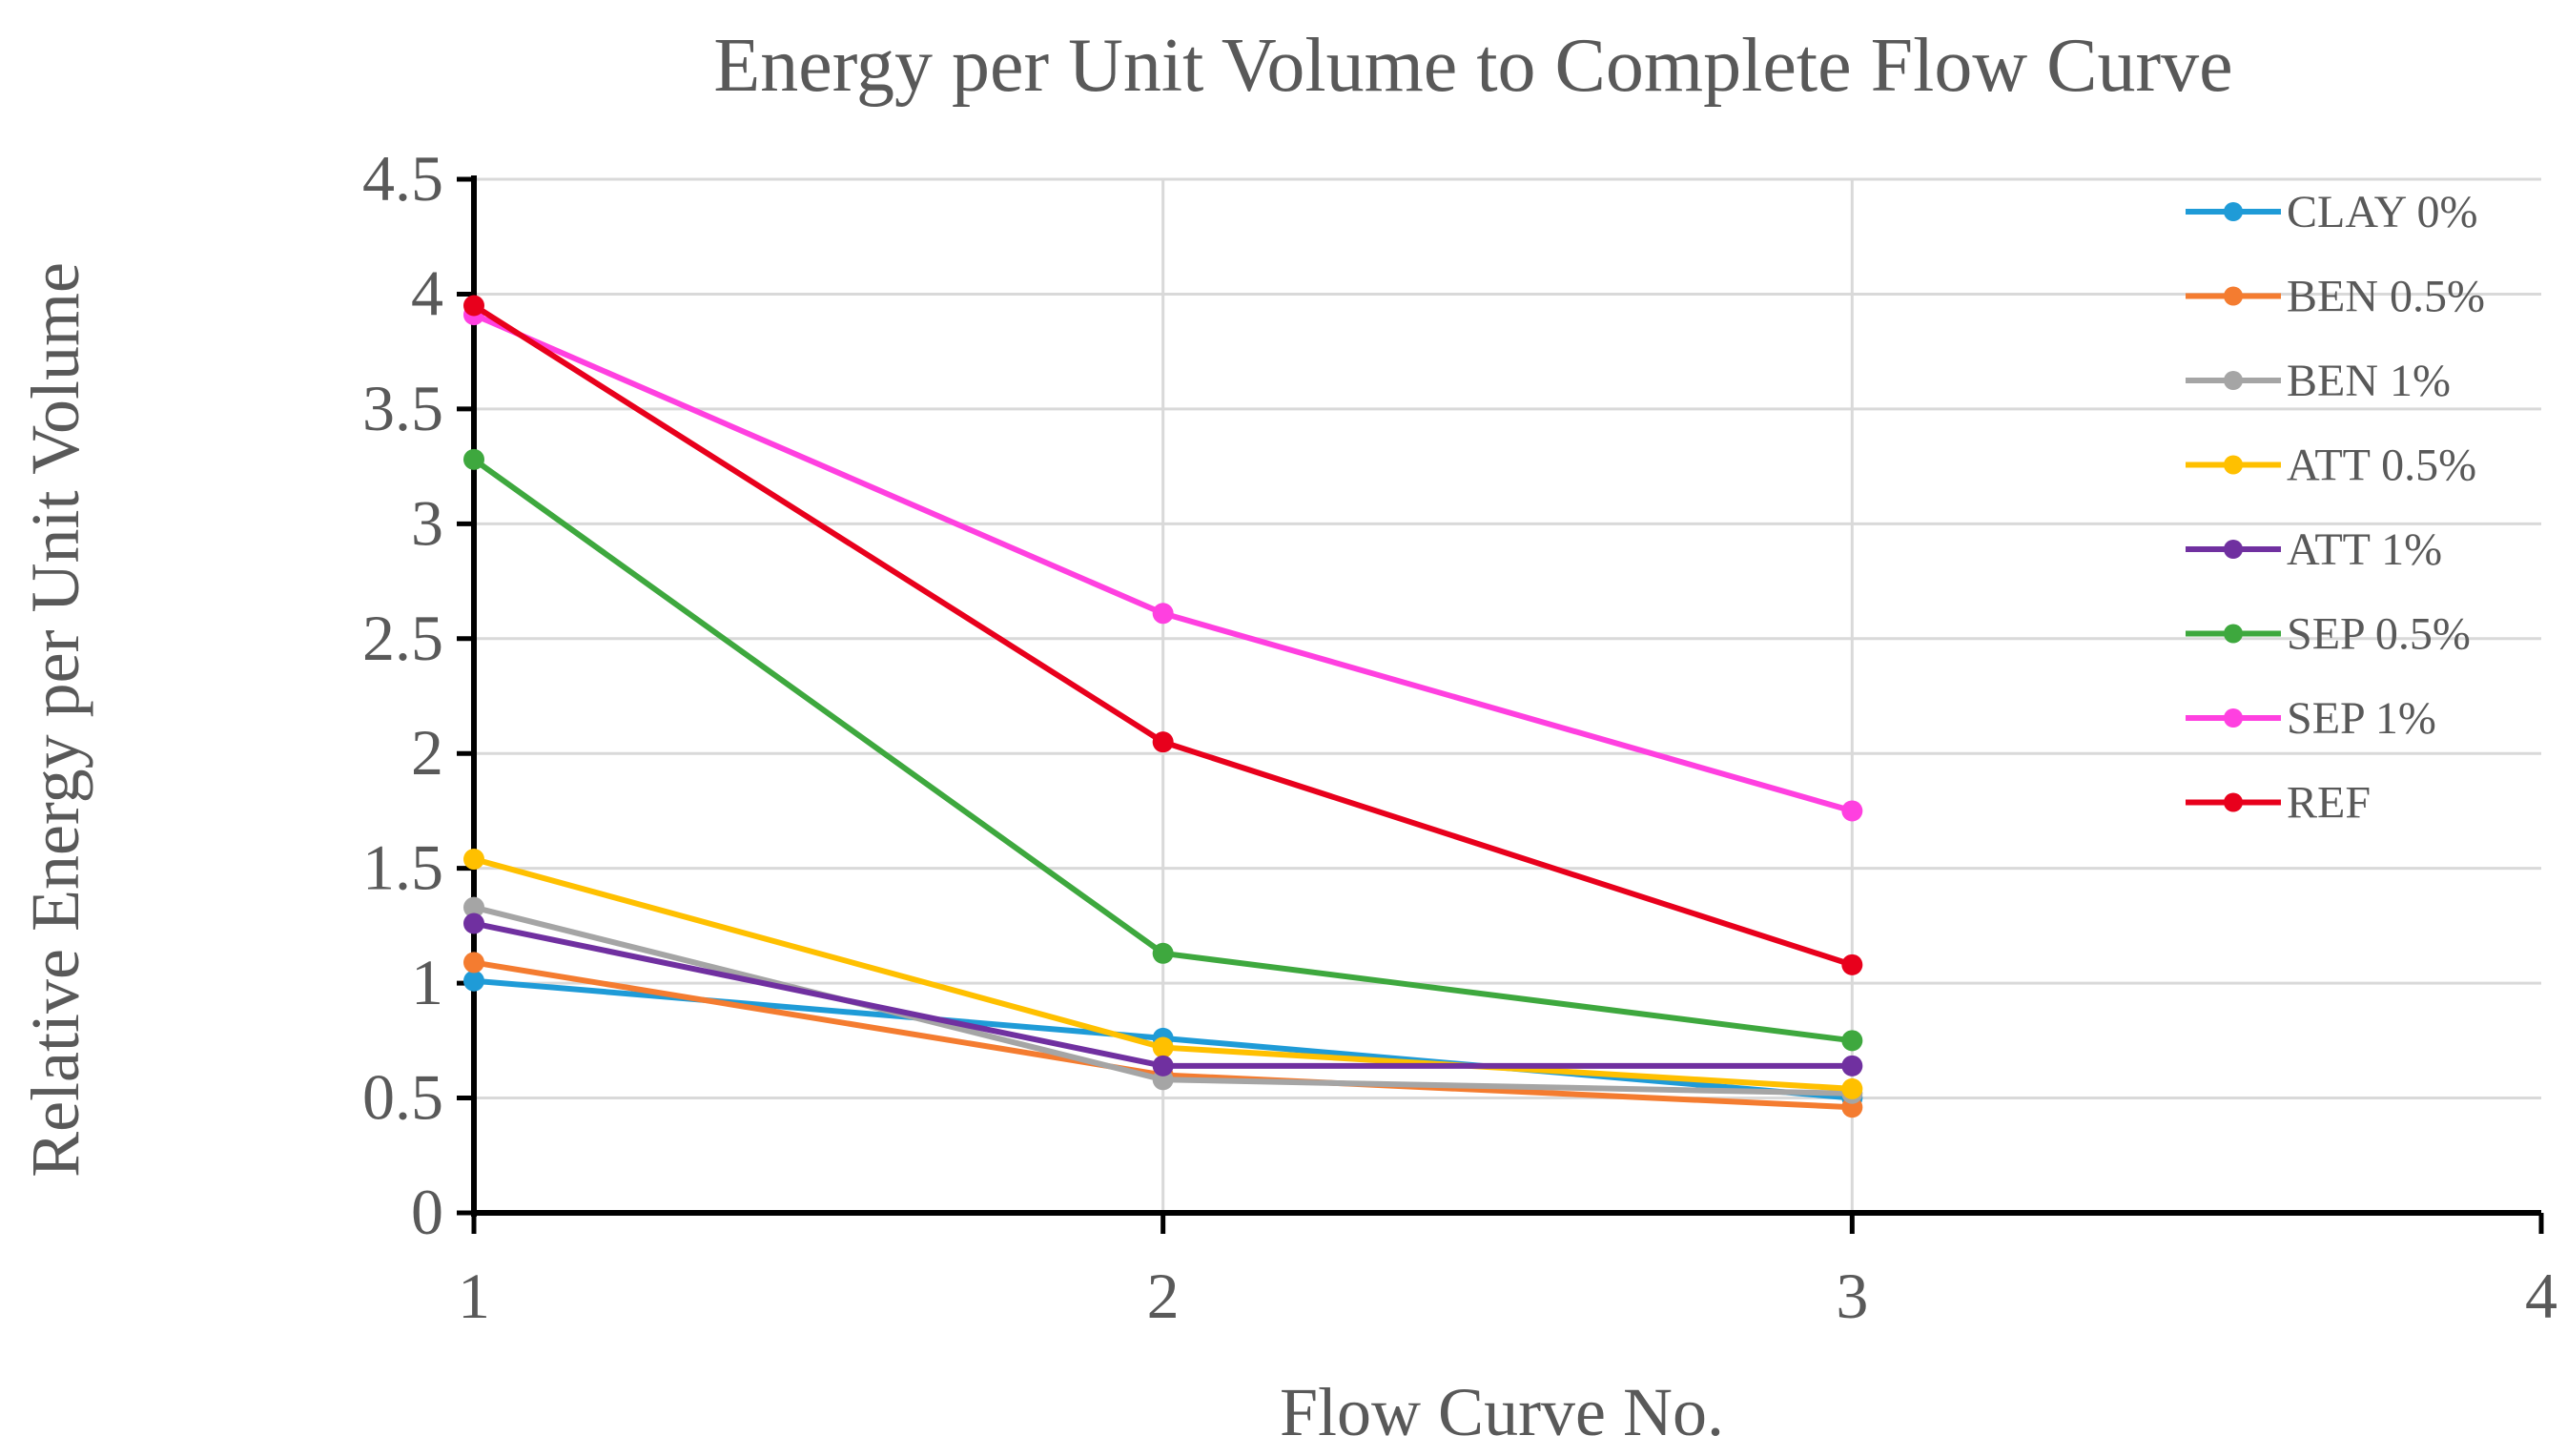  I want to click on legend-label: BEN 1%, so click(2369, 381).